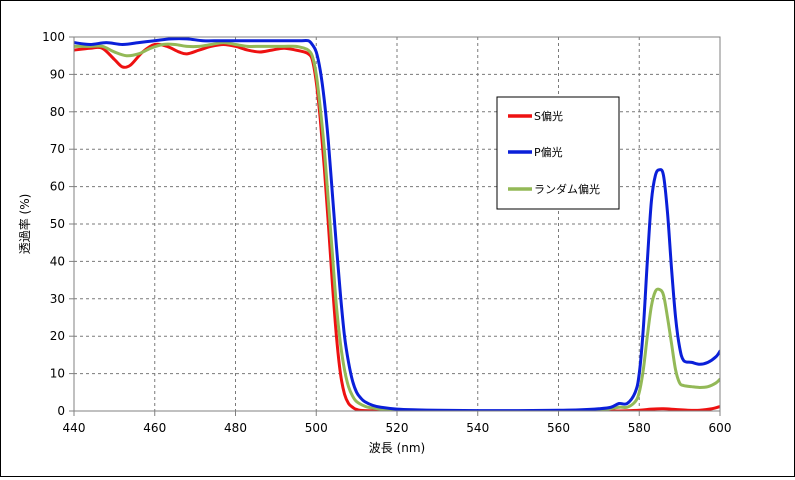 The width and height of the screenshot is (795, 480). I want to click on legend-label-s-polarized: S偏光, so click(548, 116).